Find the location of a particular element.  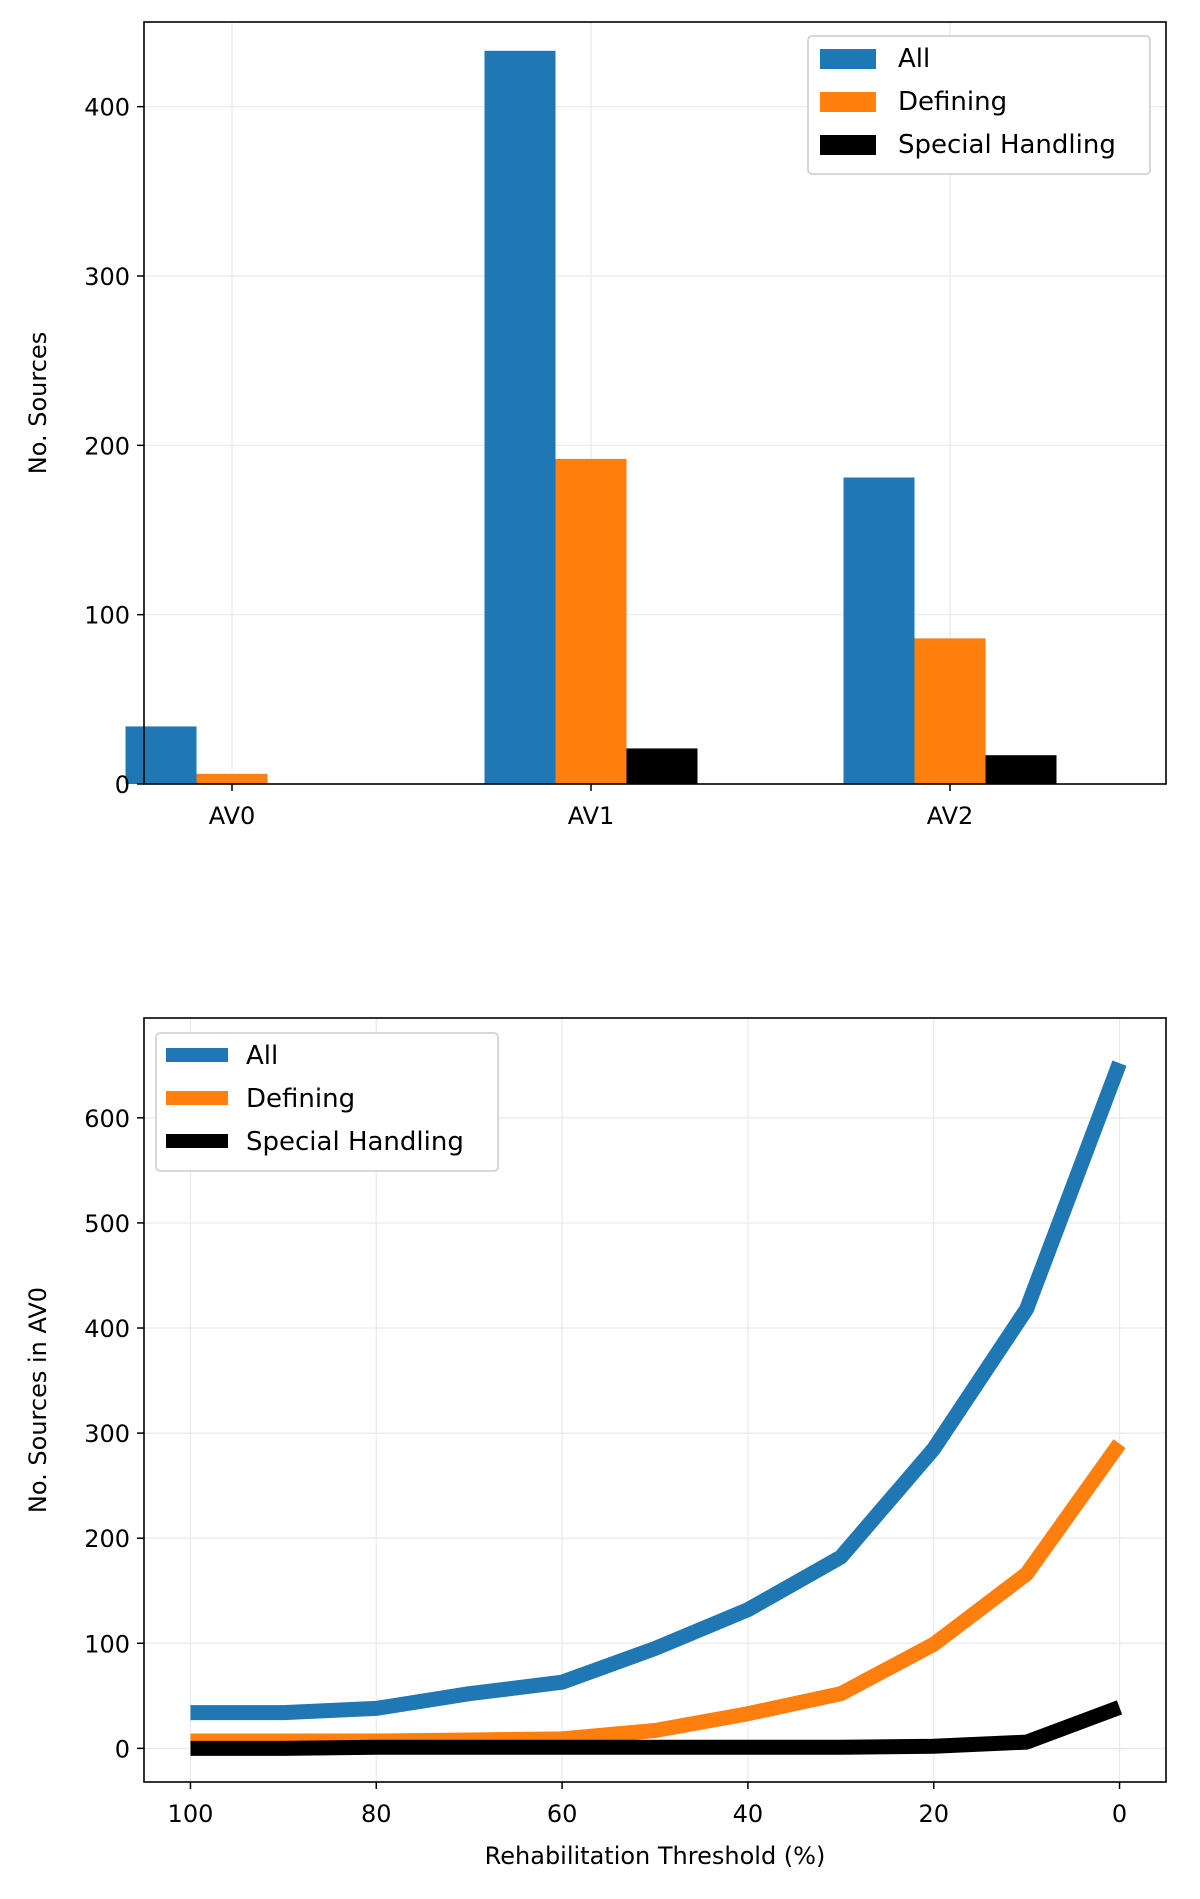

bar-chart-ytick-label: 200 is located at coordinates (107, 446).